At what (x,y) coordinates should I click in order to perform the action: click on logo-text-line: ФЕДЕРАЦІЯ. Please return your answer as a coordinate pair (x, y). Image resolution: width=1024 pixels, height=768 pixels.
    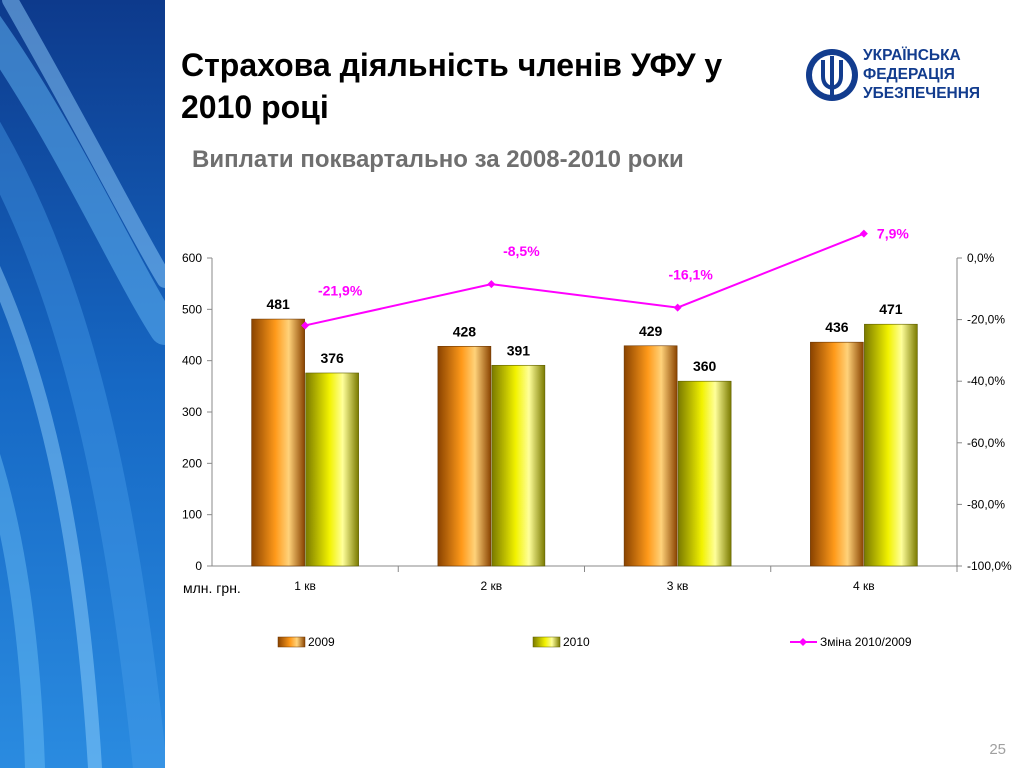
    Looking at the image, I should click on (909, 74).